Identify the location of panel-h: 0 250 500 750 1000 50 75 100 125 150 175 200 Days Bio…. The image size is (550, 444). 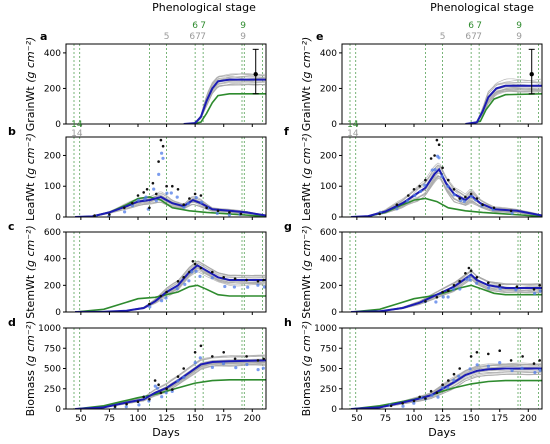
(413, 377).